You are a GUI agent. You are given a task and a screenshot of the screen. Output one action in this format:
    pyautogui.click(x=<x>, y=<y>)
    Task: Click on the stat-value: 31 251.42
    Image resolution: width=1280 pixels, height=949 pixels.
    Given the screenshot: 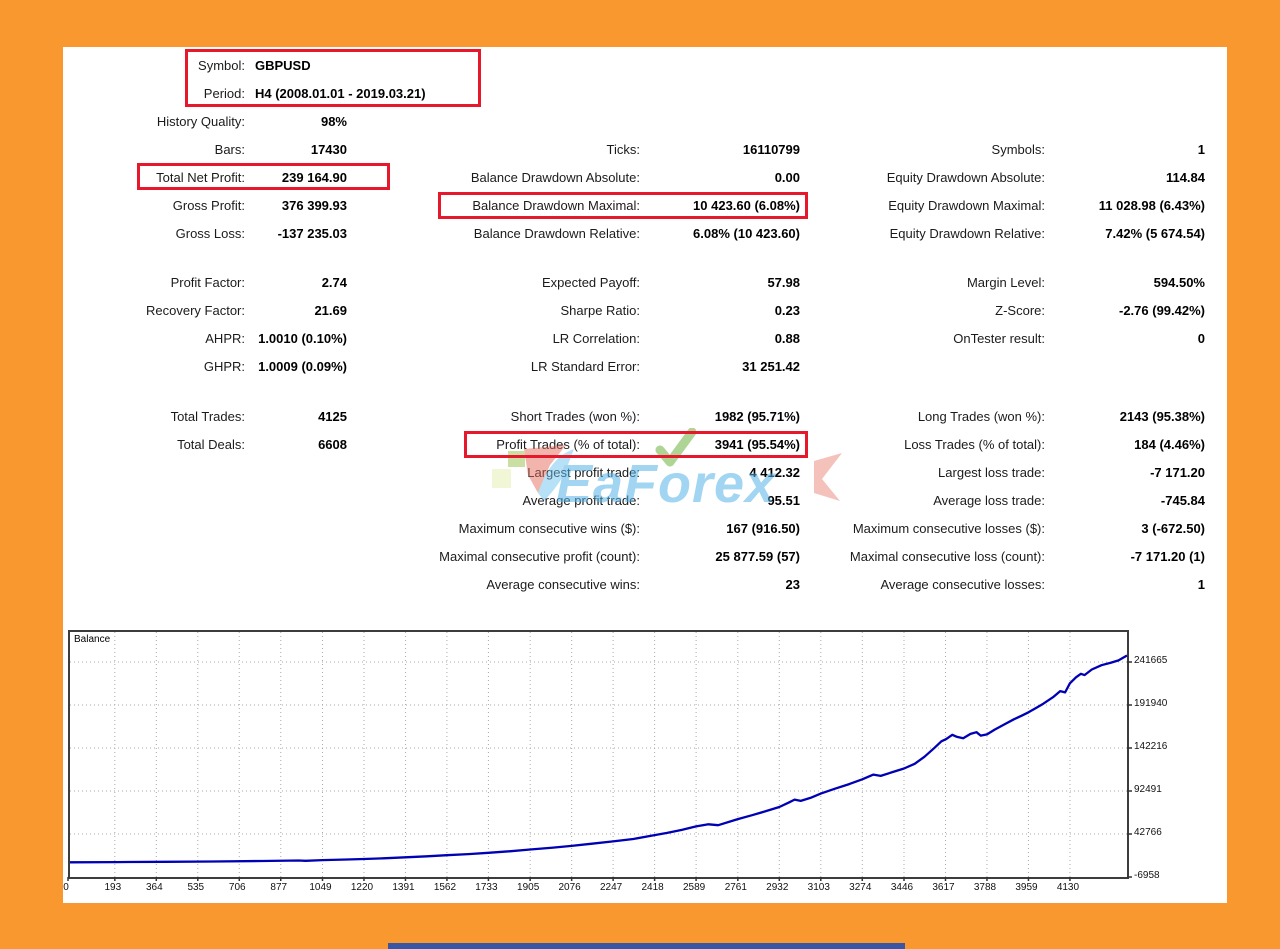 What is the action you would take?
    pyautogui.click(x=771, y=366)
    